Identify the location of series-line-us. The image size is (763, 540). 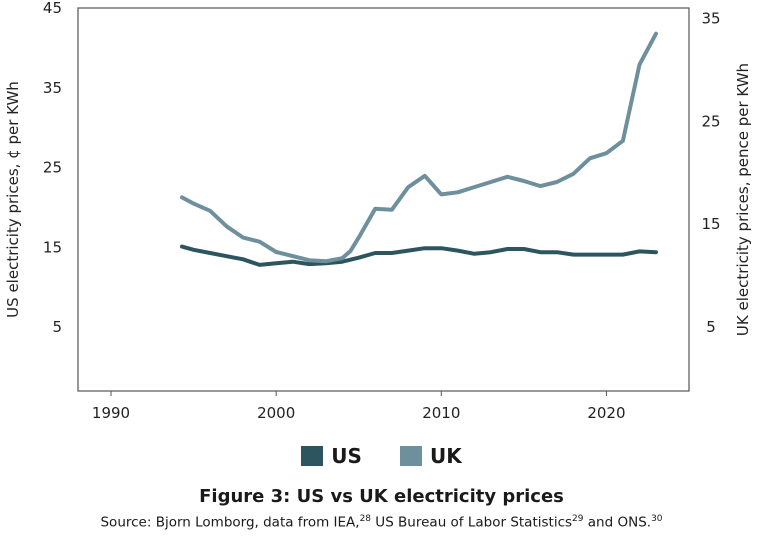
(419, 255).